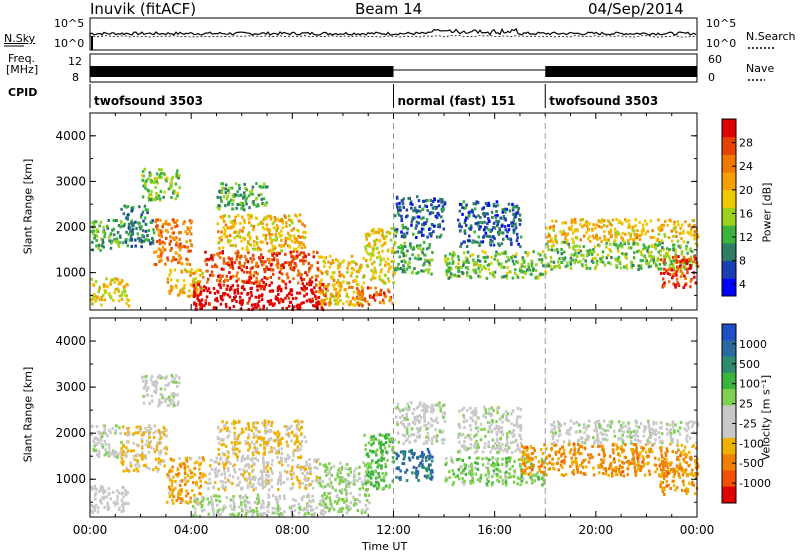 The image size is (800, 554). What do you see at coordinates (70, 136) in the screenshot?
I see `y-tick-label: 4000` at bounding box center [70, 136].